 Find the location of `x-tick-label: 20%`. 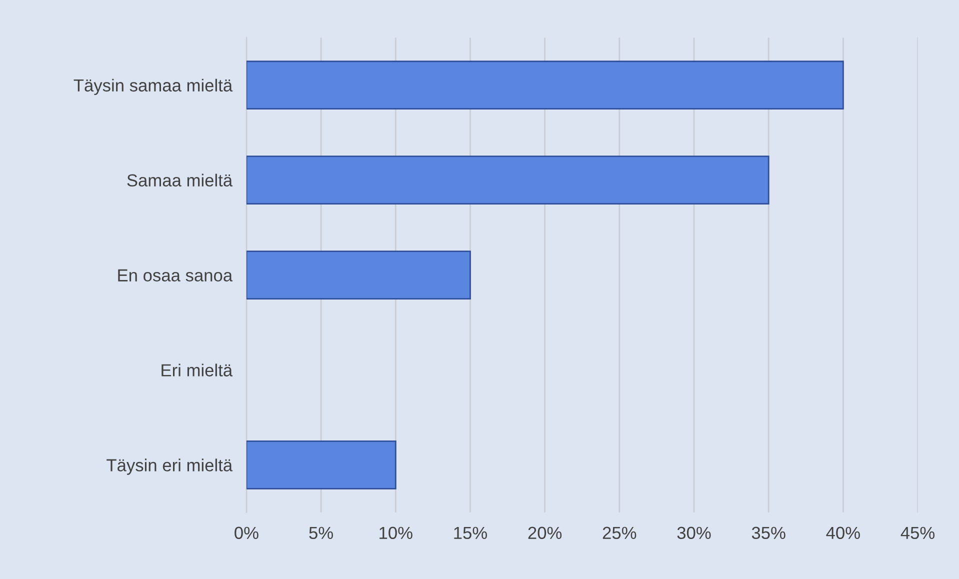

x-tick-label: 20% is located at coordinates (545, 533).